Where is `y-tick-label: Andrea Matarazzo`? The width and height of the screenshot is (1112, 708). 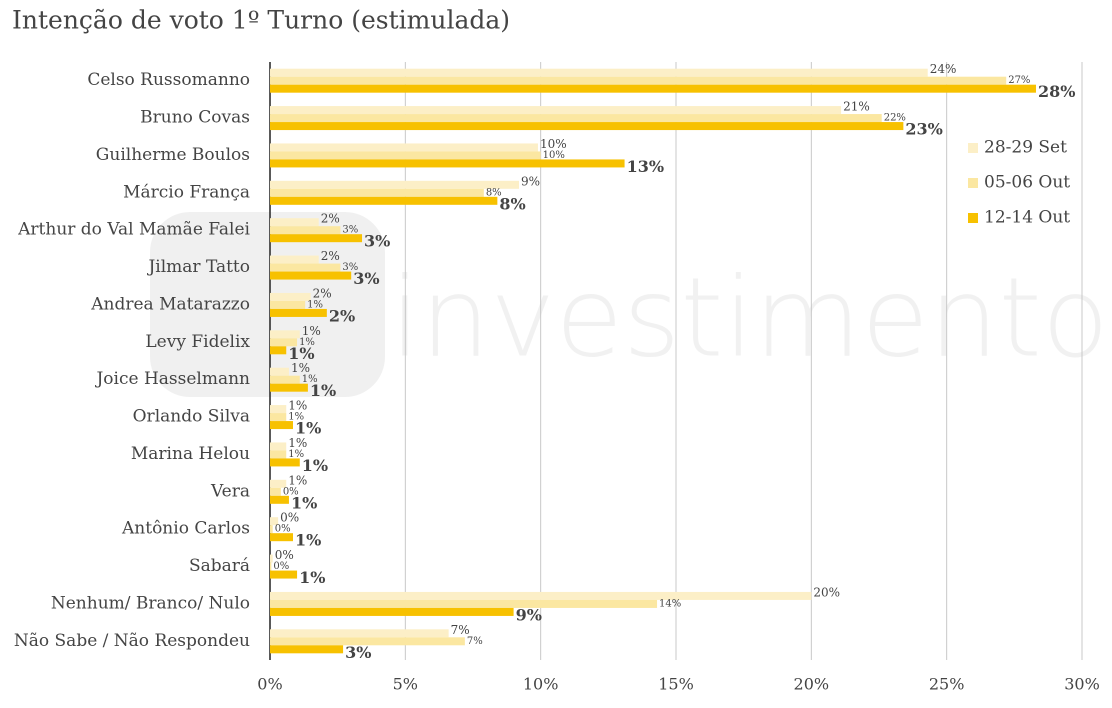 y-tick-label: Andrea Matarazzo is located at coordinates (170, 304).